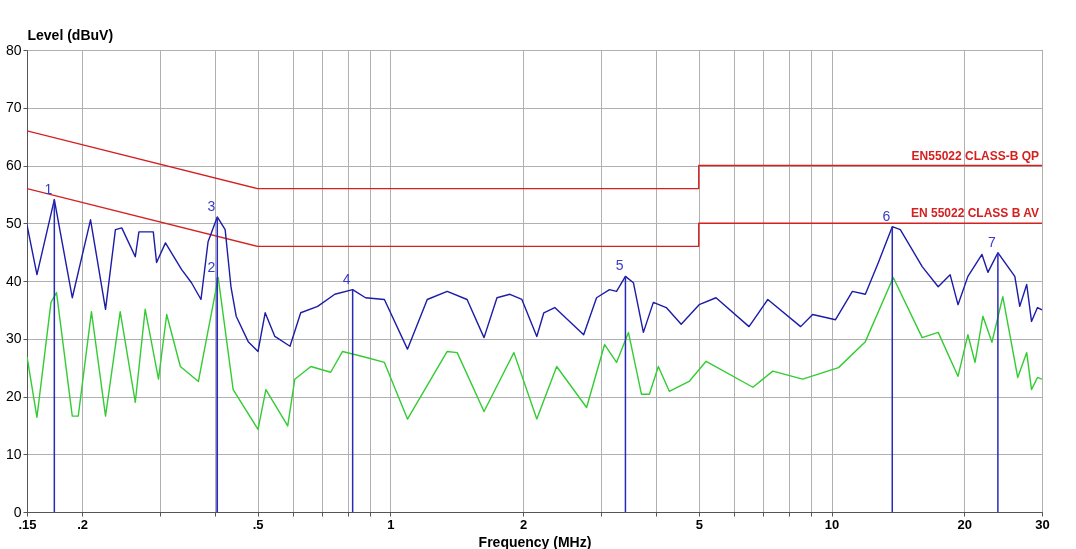 The image size is (1076, 549). Describe the element at coordinates (346, 278) in the screenshot. I see `annotation: 4` at that location.